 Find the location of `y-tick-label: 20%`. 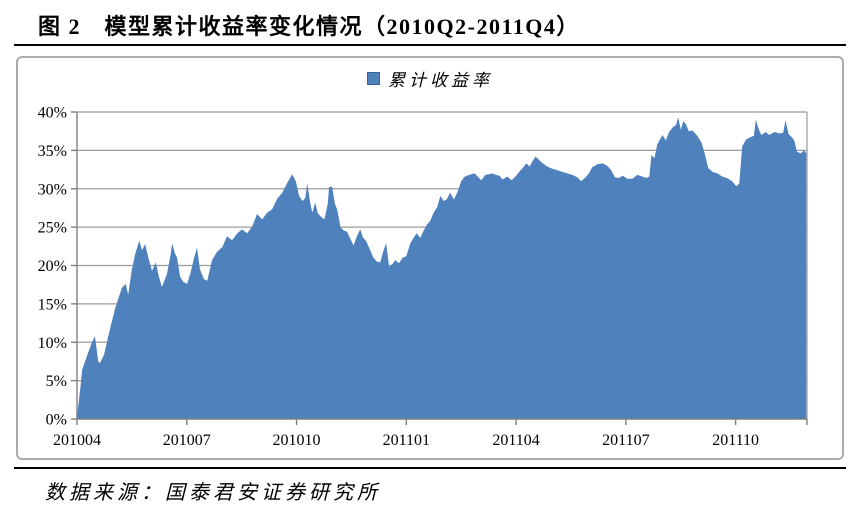

y-tick-label: 20% is located at coordinates (52, 266).